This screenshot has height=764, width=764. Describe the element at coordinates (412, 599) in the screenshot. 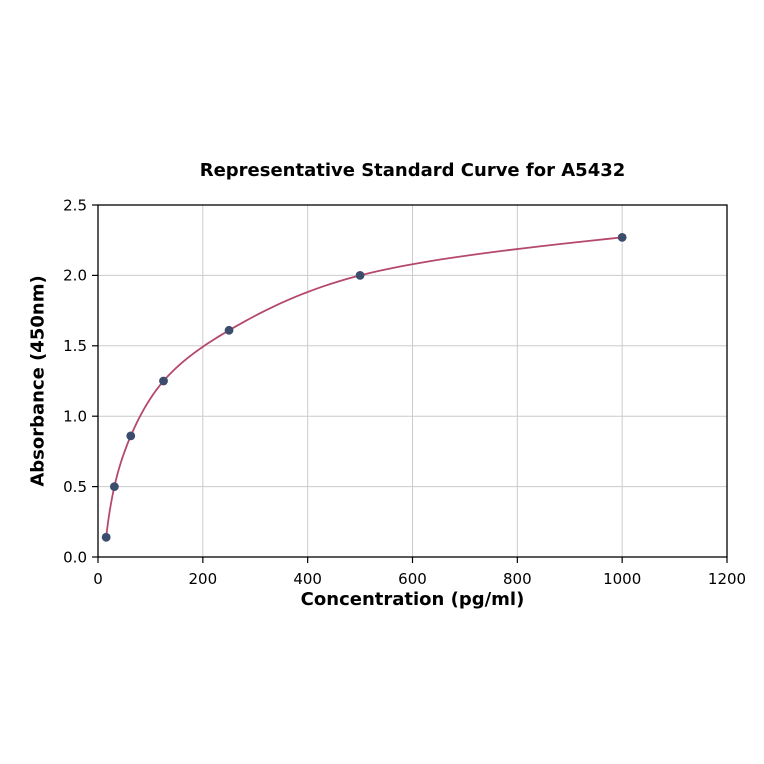

I see `x-axis-label: Concentration (pg/ml)` at that location.